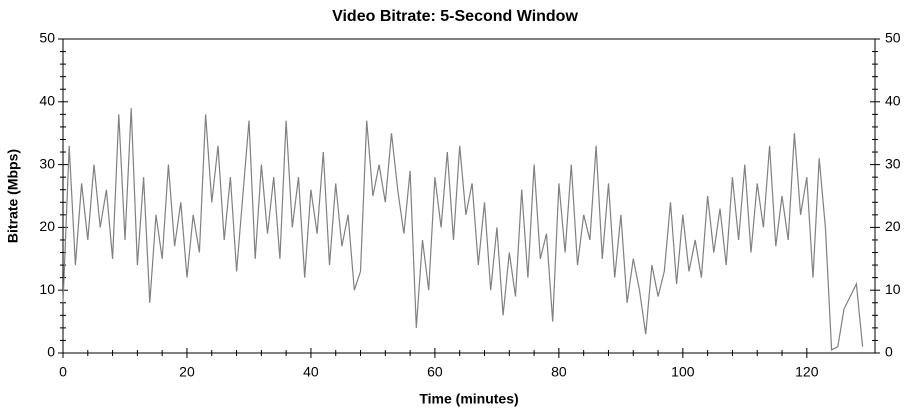 The height and width of the screenshot is (418, 912). What do you see at coordinates (889, 352) in the screenshot?
I see `y2-tick-label: 0` at bounding box center [889, 352].